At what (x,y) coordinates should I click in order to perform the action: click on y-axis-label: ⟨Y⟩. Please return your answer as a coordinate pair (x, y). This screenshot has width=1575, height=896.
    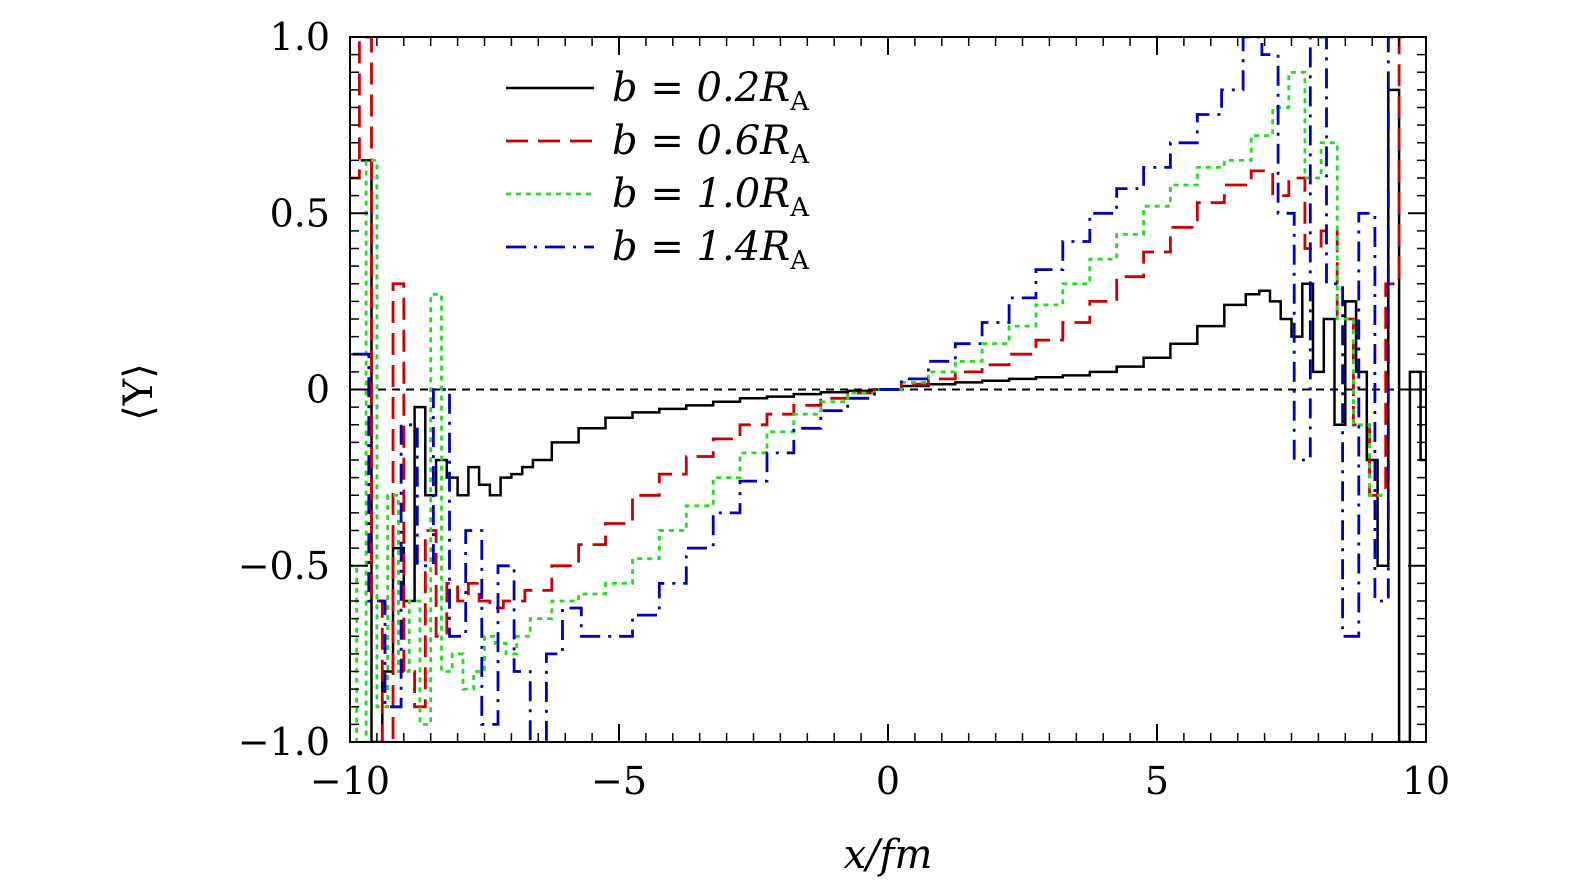
    Looking at the image, I should click on (139, 392).